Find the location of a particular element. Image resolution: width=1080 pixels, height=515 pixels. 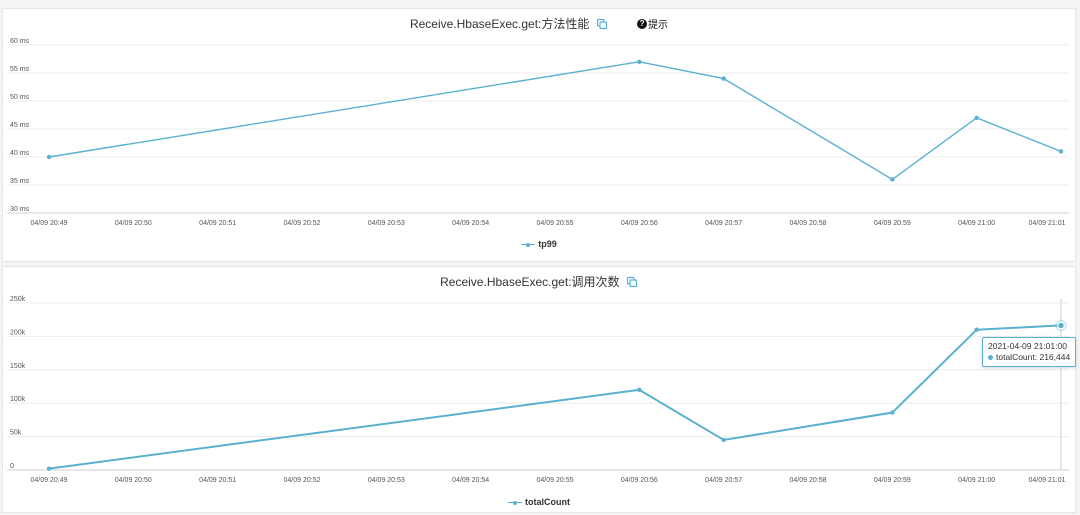

legend-label: tp99 is located at coordinates (547, 244).